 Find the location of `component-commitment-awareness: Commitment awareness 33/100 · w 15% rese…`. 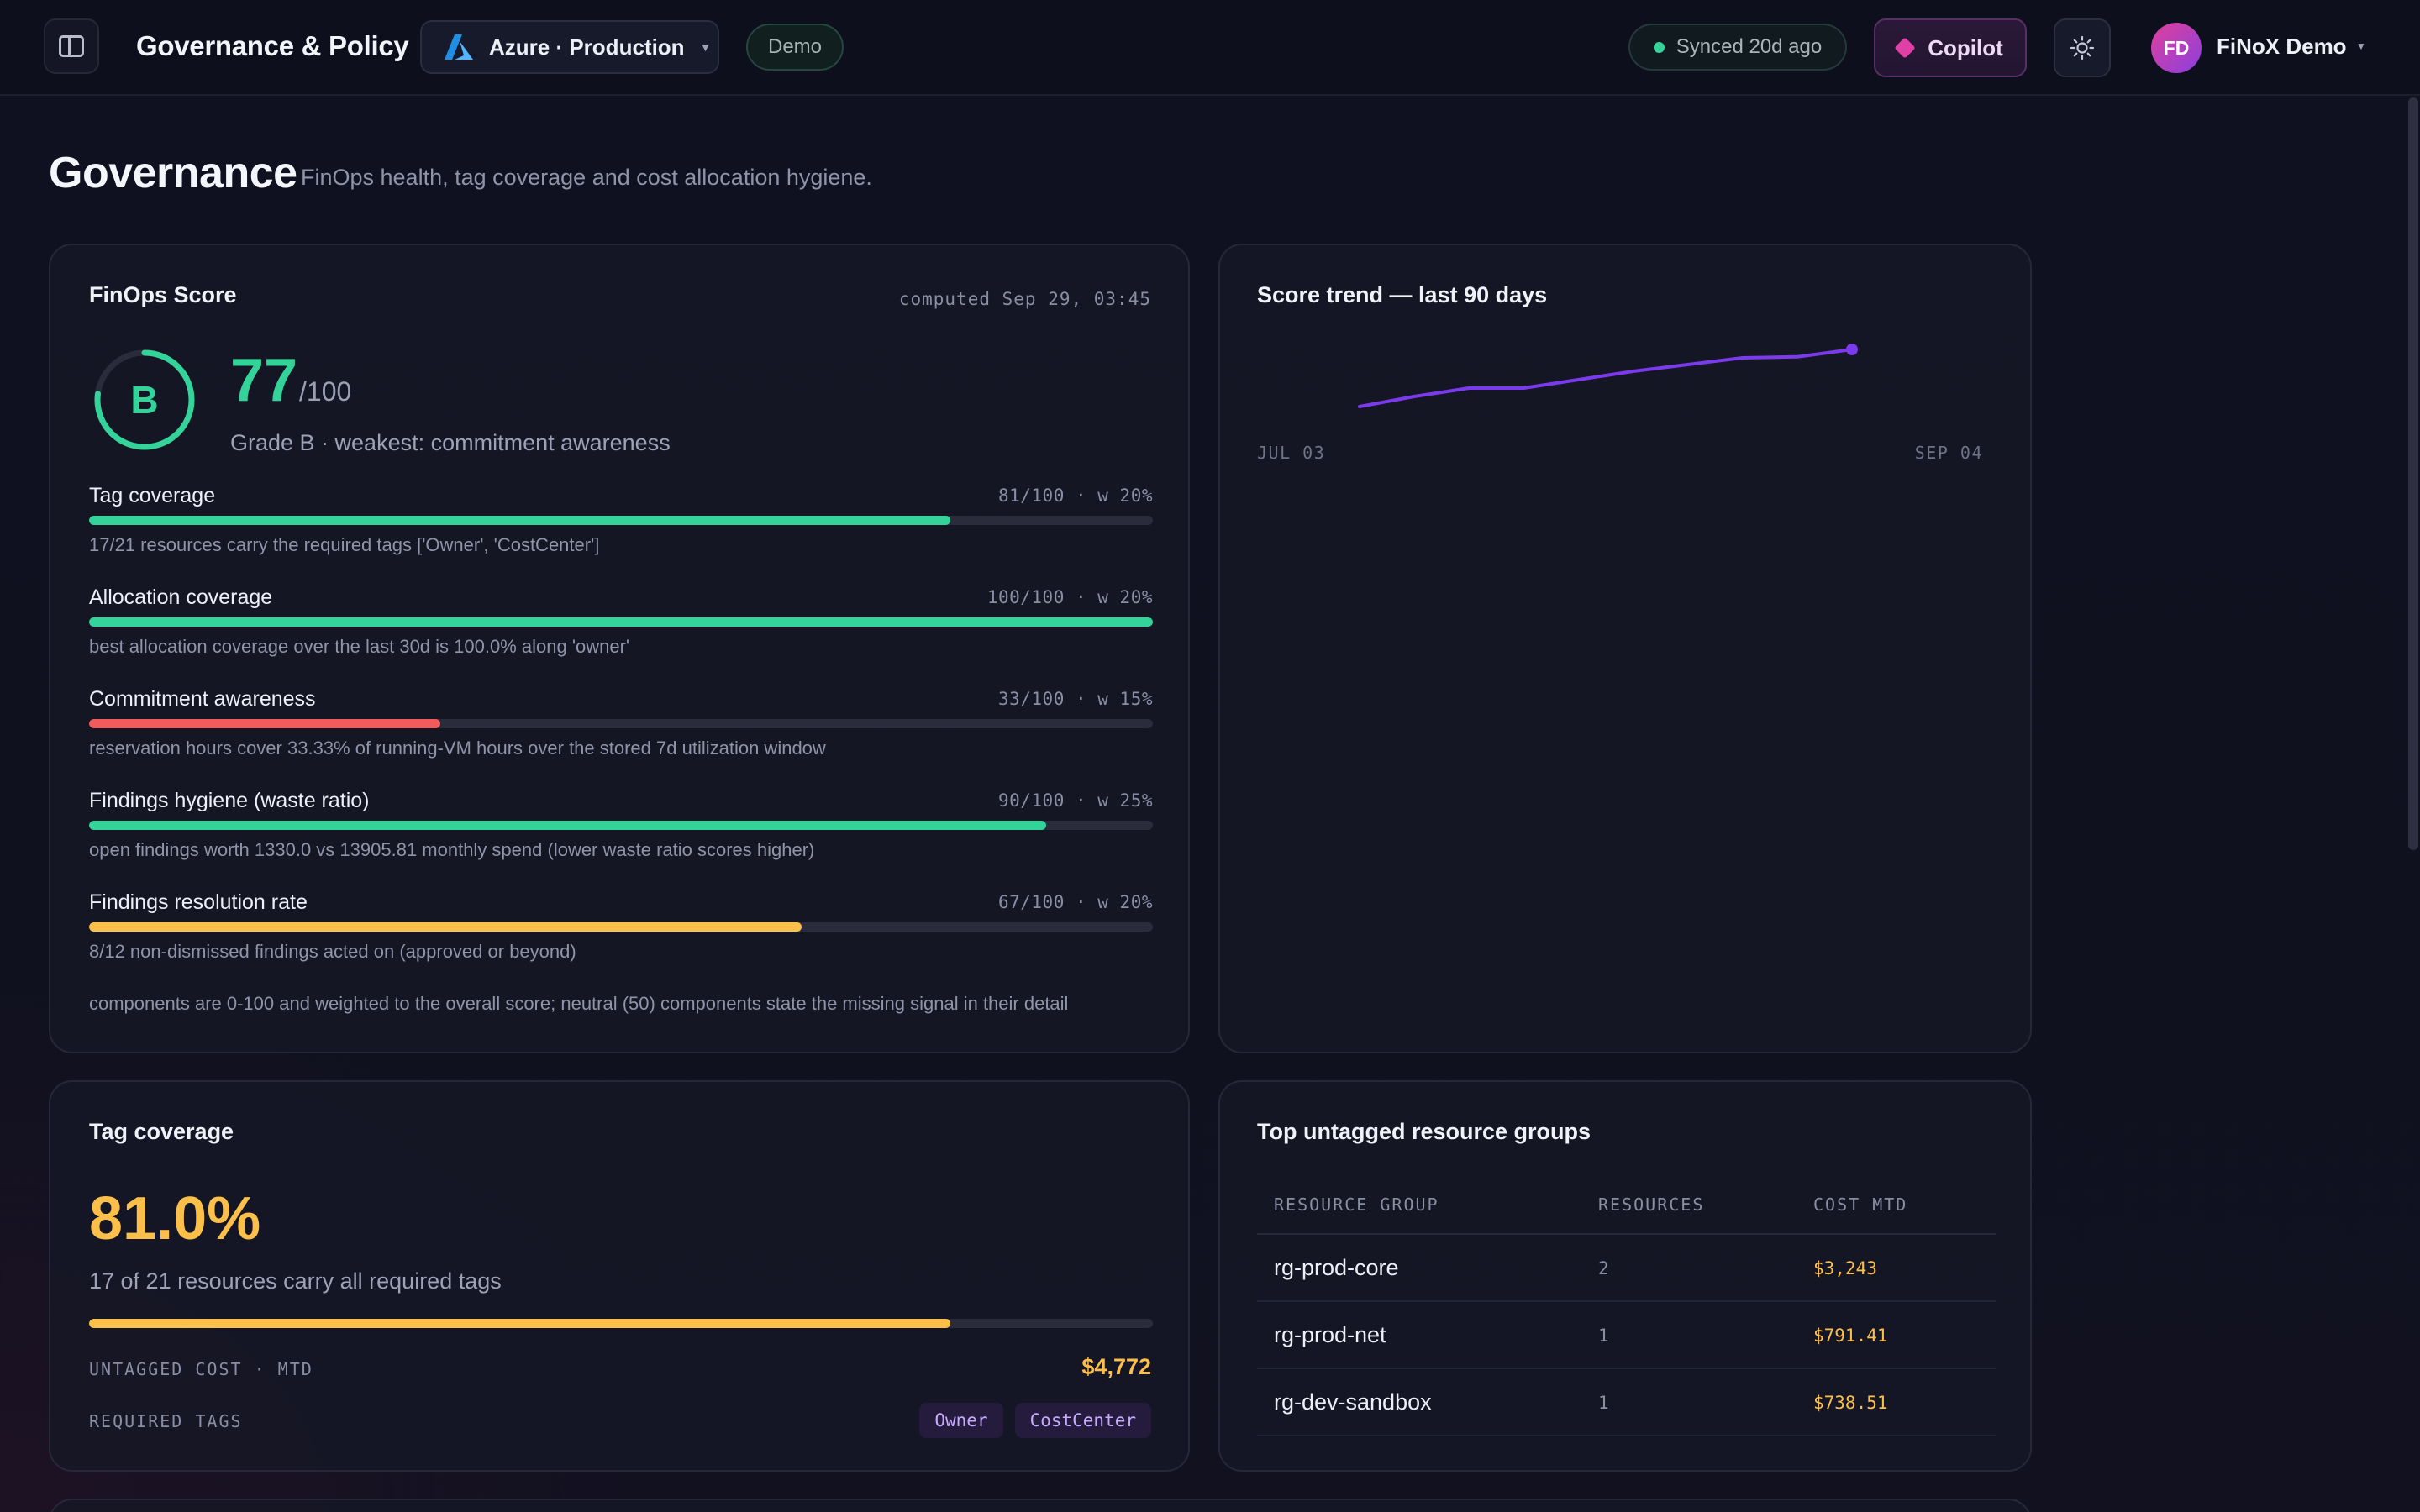

component-commitment-awareness: Commitment awareness 33/100 · w 15% rese… is located at coordinates (621, 733).